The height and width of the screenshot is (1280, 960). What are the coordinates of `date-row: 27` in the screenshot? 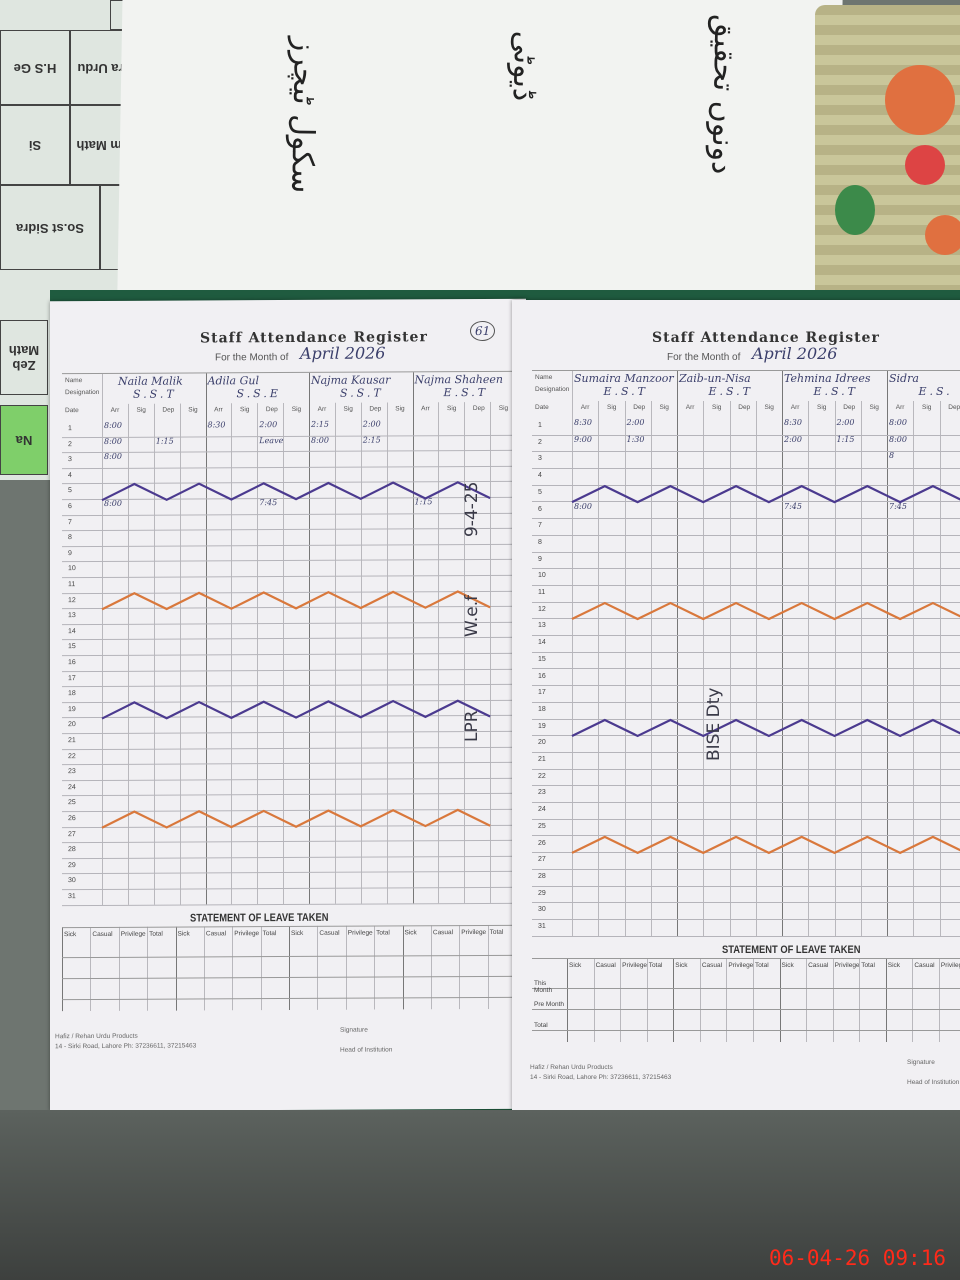 It's located at (746, 861).